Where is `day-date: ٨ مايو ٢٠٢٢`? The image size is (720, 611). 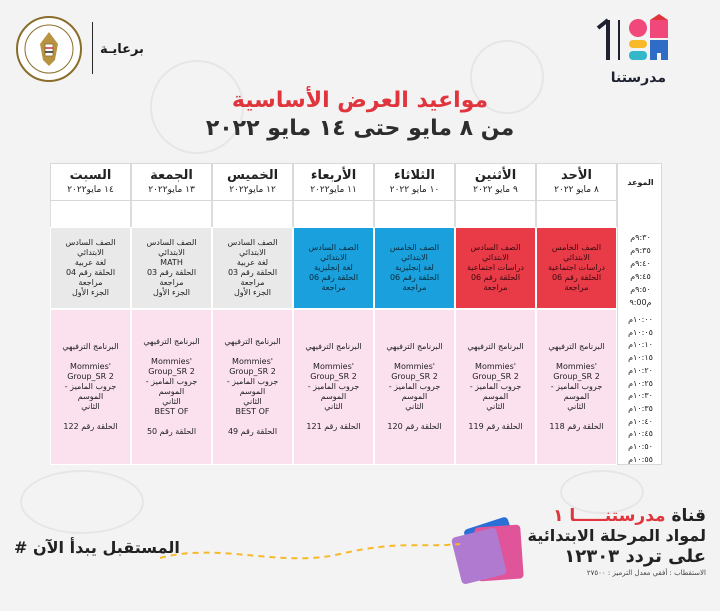 day-date: ٨ مايو ٢٠٢٢ is located at coordinates (576, 190).